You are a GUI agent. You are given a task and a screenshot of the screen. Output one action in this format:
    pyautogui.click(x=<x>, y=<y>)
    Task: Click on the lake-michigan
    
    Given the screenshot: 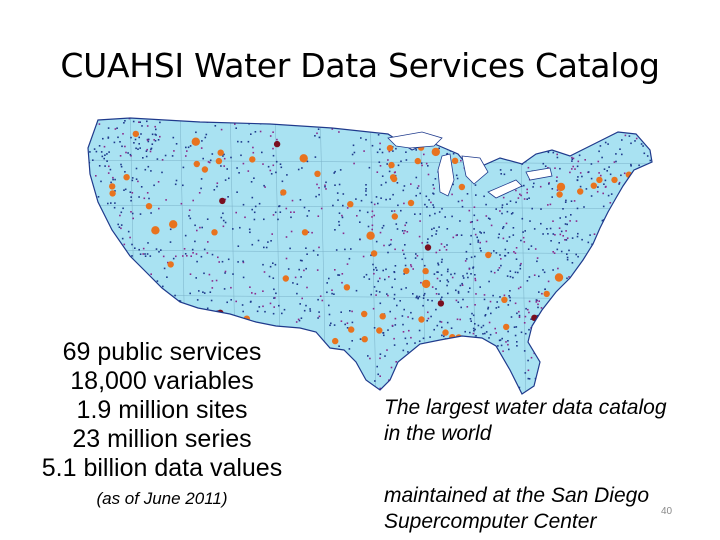 What is the action you would take?
    pyautogui.click(x=446, y=175)
    